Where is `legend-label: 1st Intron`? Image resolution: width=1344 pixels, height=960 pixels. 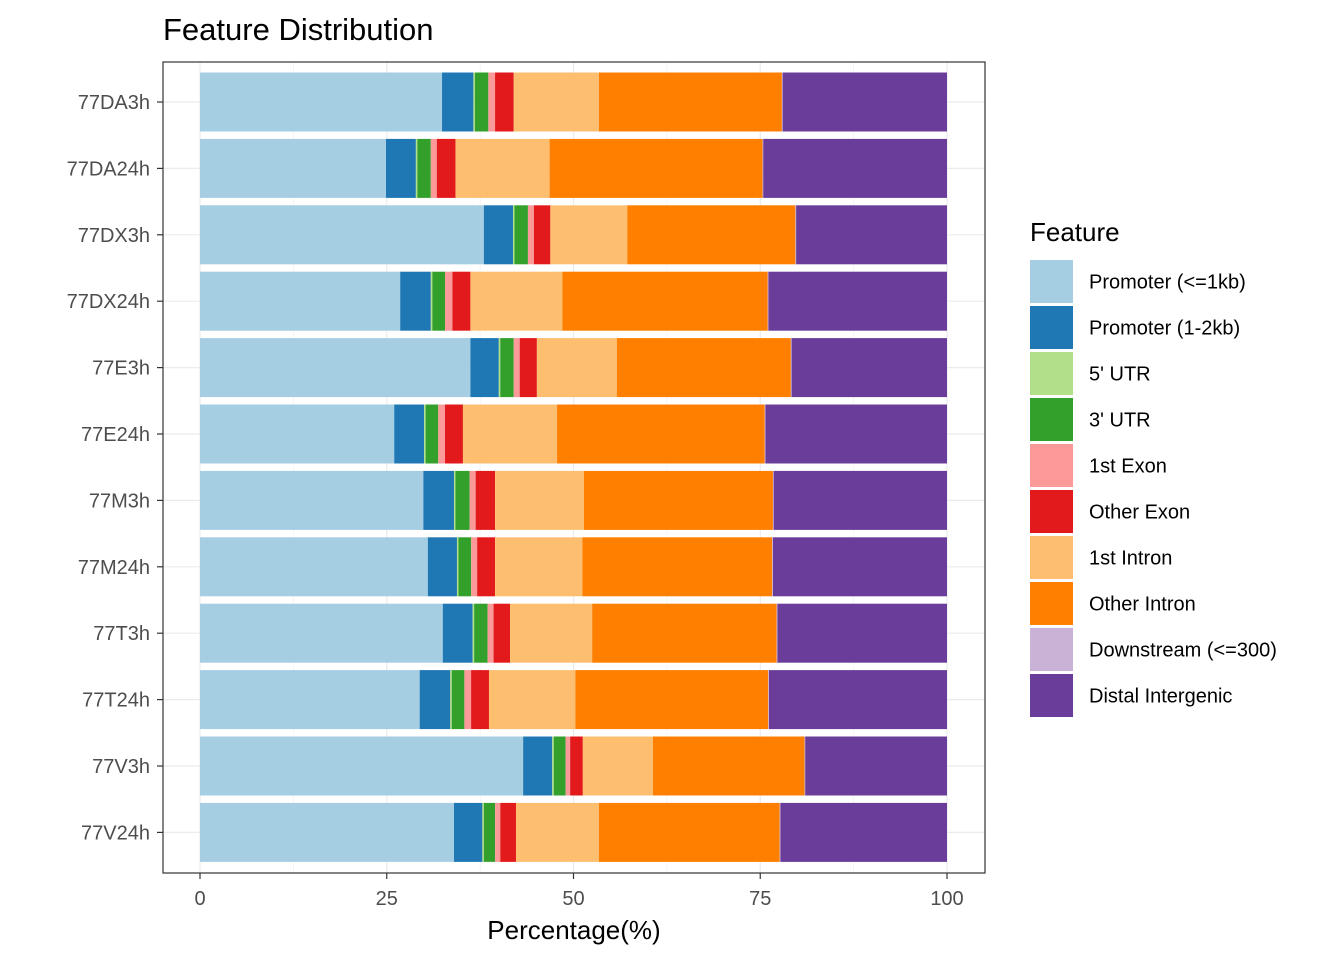
legend-label: 1st Intron is located at coordinates (1130, 559).